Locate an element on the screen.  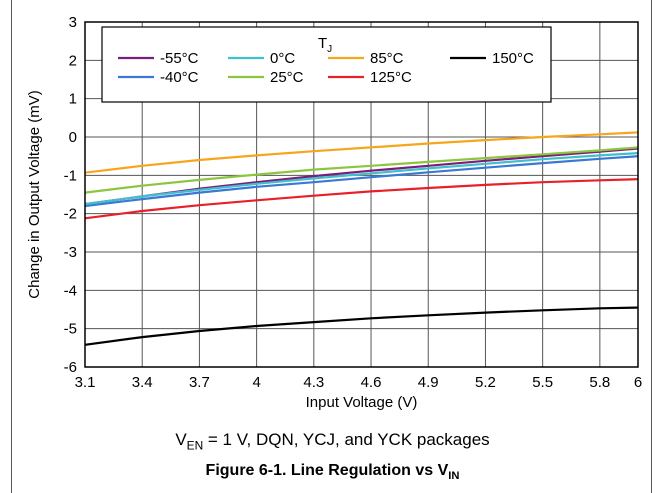
condition-text: = 1 V, DQN, YCJ, and YCK packages is located at coordinates (346, 439).